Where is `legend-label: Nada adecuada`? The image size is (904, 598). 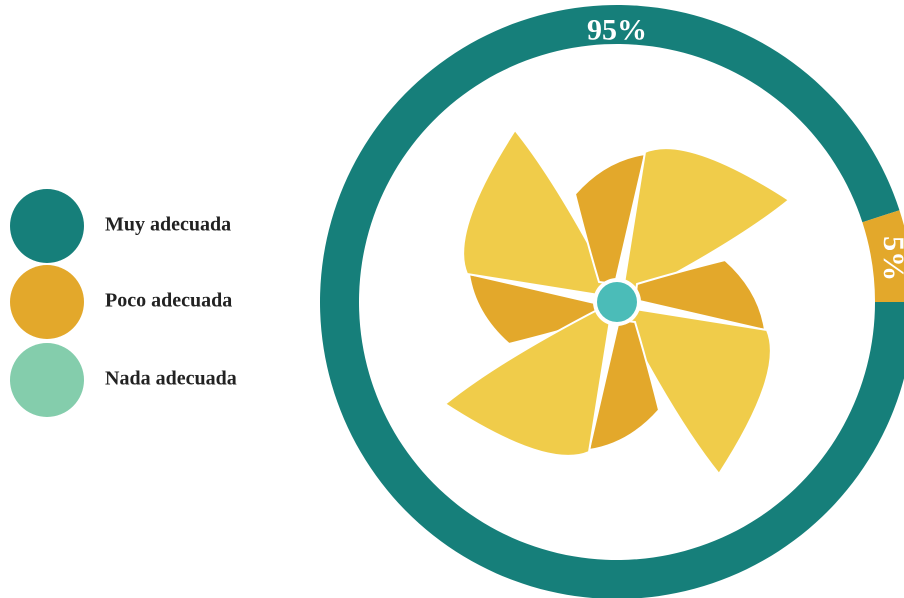 legend-label: Nada adecuada is located at coordinates (171, 379).